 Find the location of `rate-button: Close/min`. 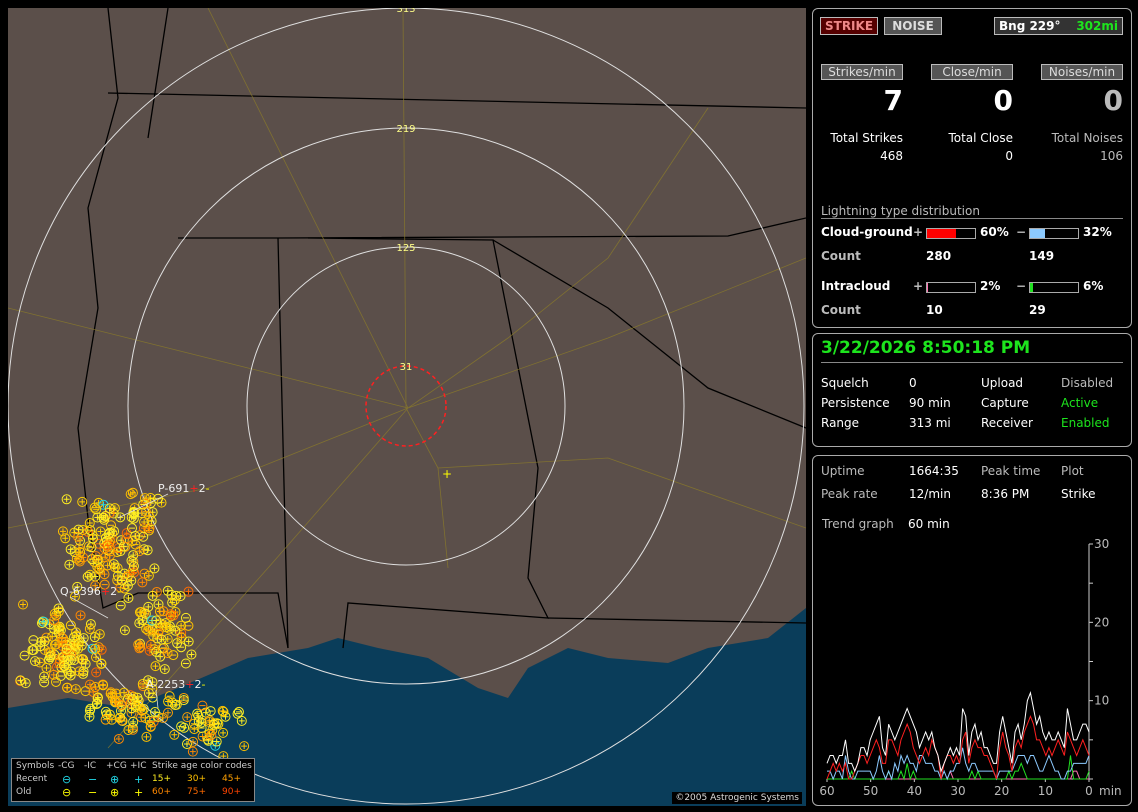

rate-button: Close/min is located at coordinates (972, 72).